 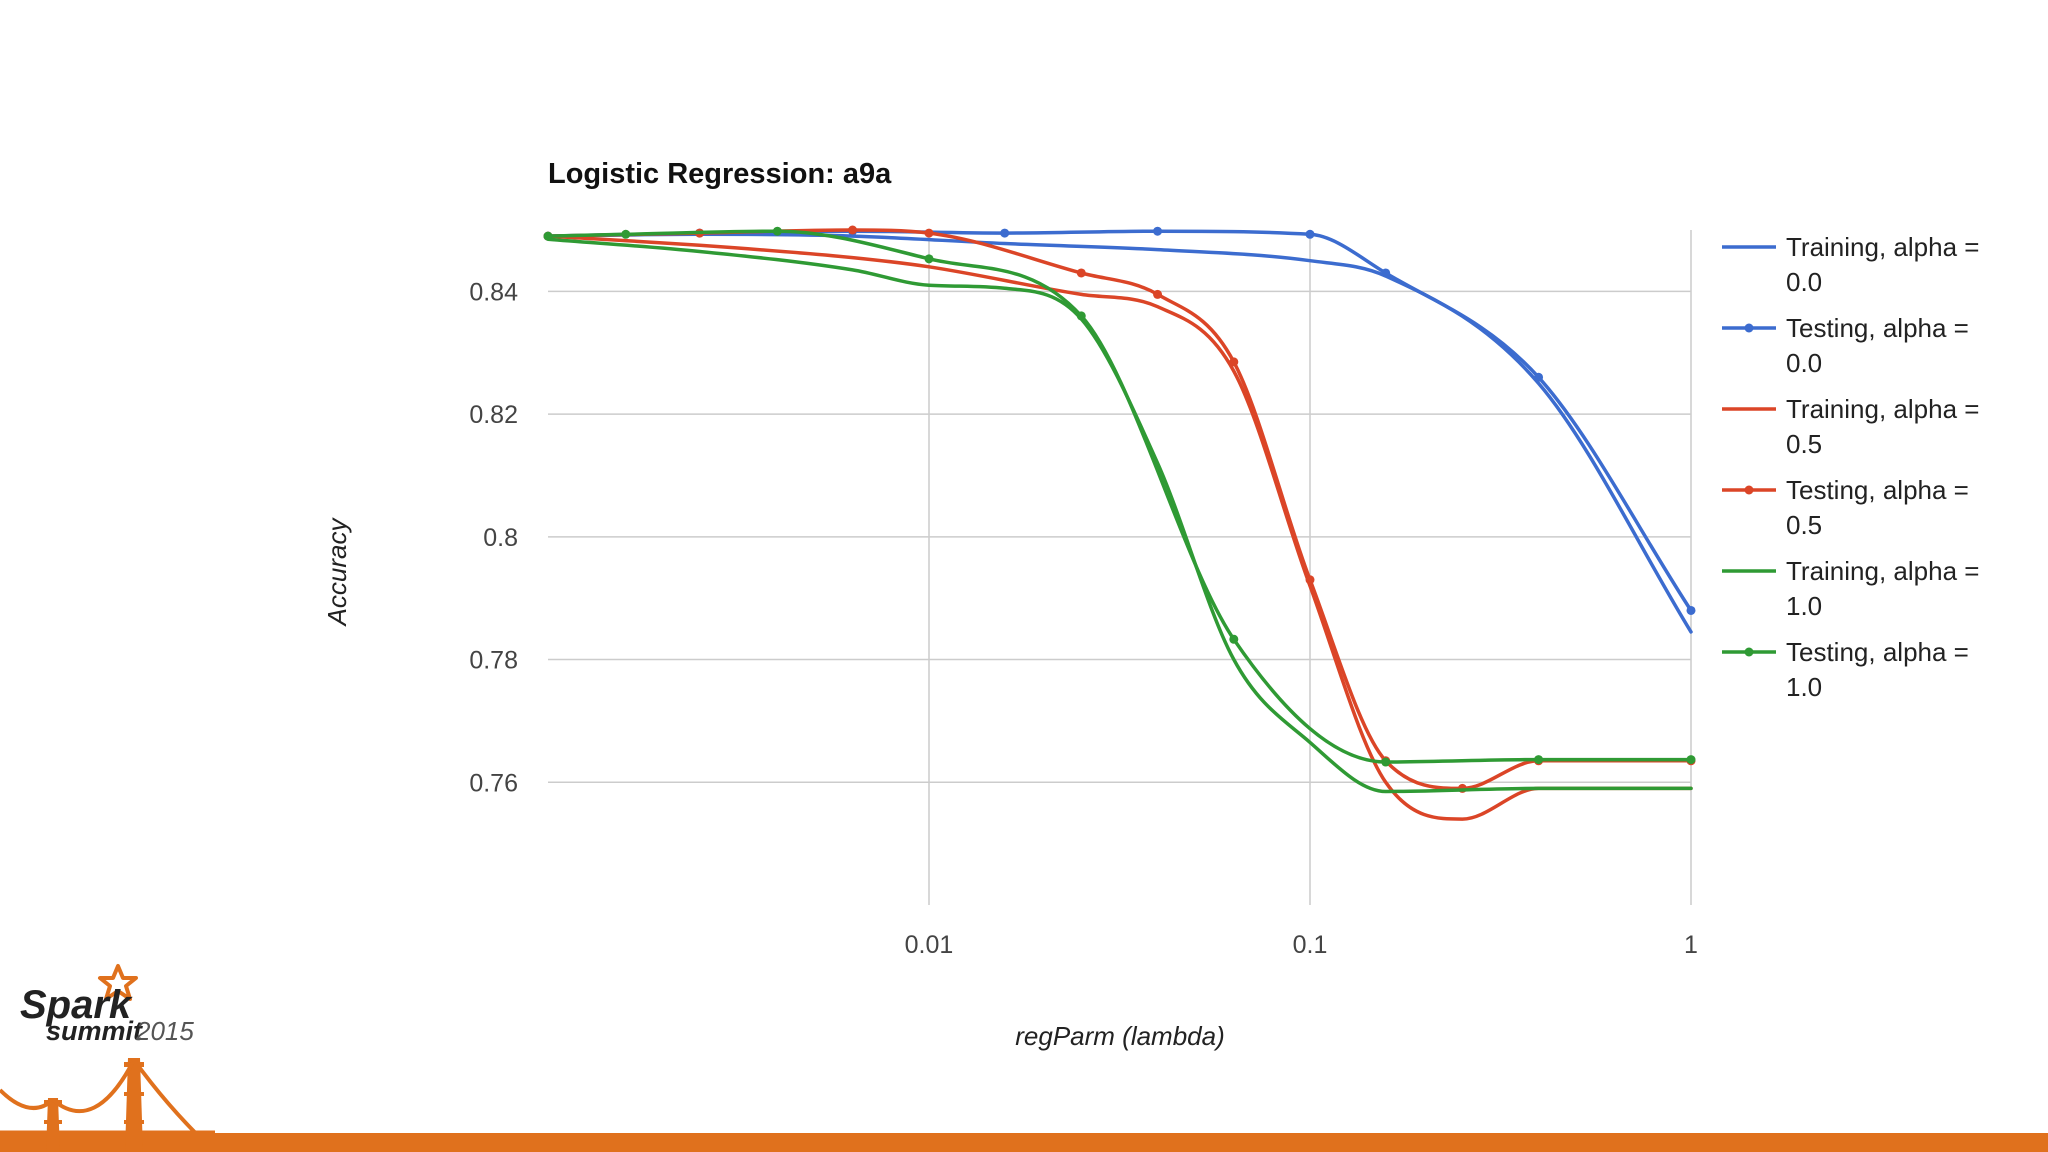 What do you see at coordinates (493, 292) in the screenshot?
I see `y-tick-label: 0.84` at bounding box center [493, 292].